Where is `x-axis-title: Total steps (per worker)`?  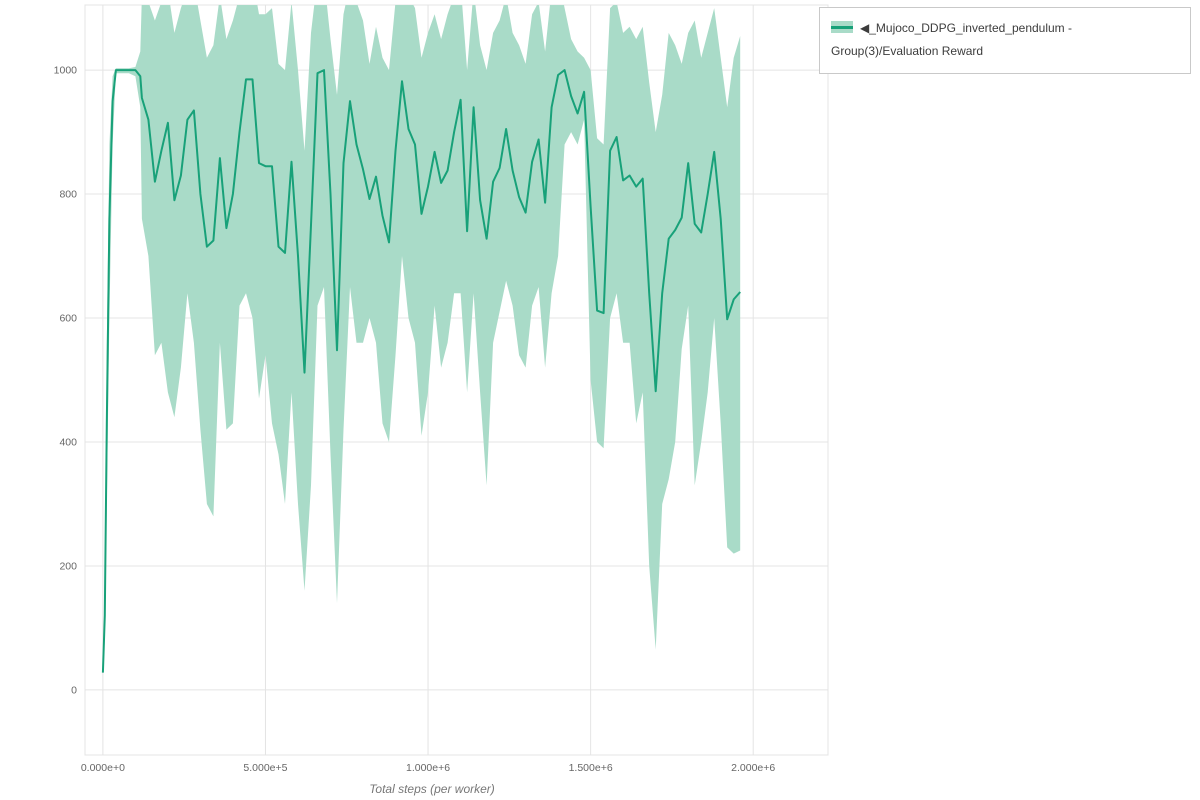
x-axis-title: Total steps (per worker) is located at coordinates (432, 789).